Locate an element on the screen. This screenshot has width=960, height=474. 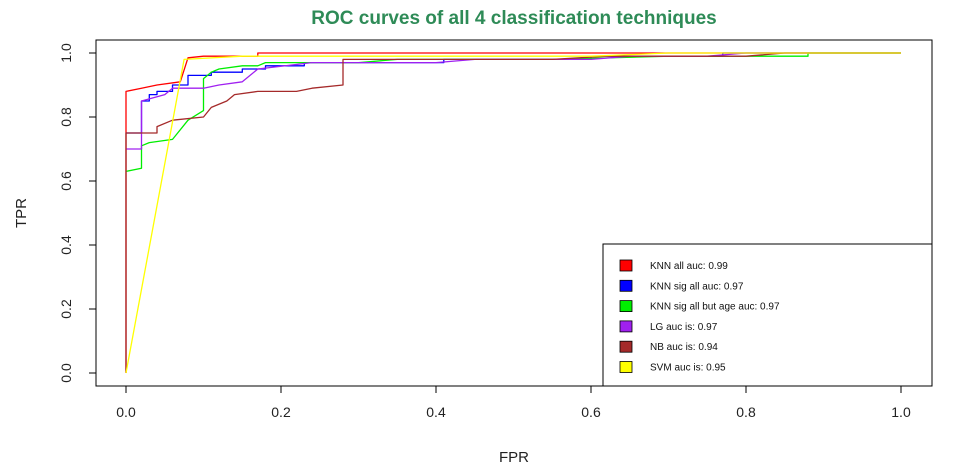
y-axis: 0.0 0.2 0.4 0.6 0.8 1.0 is located at coordinates (77, 213).